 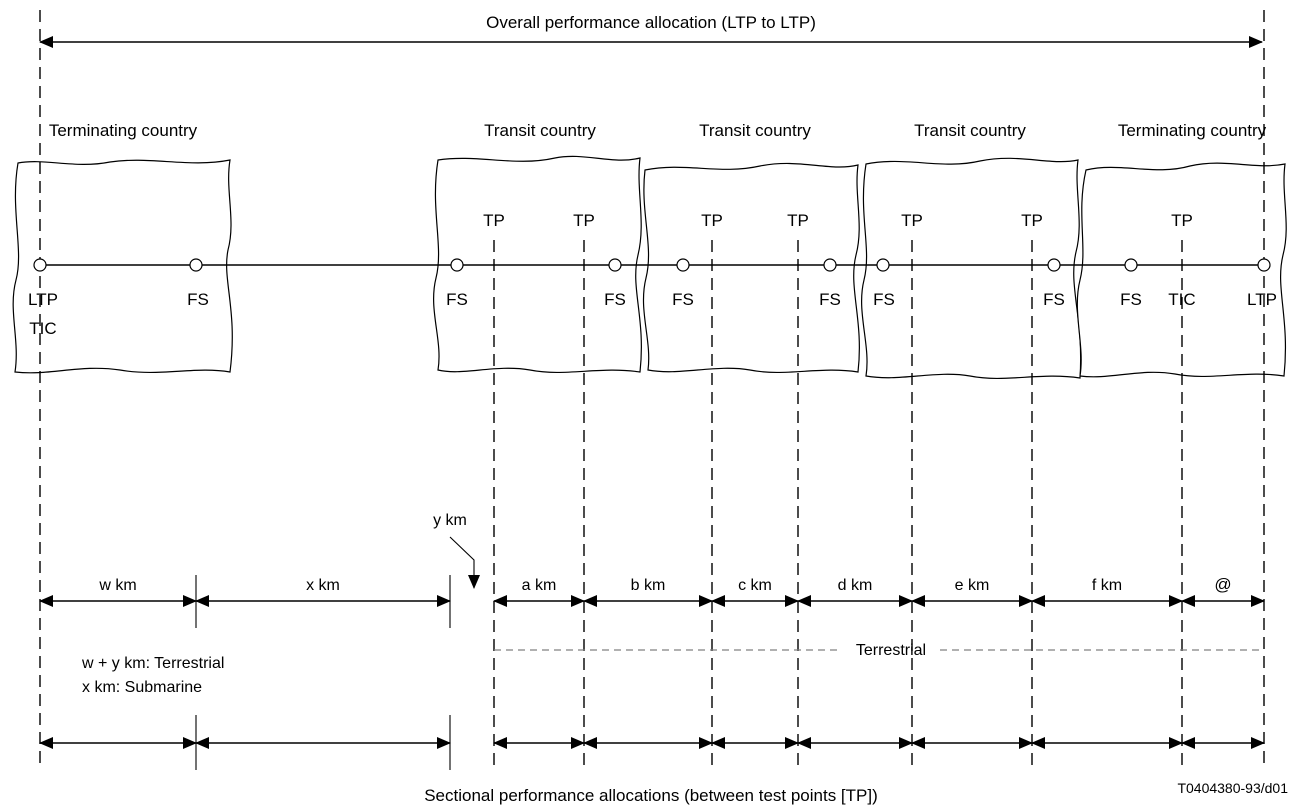 What do you see at coordinates (972, 585) in the screenshot?
I see `distance-label-e: e km` at bounding box center [972, 585].